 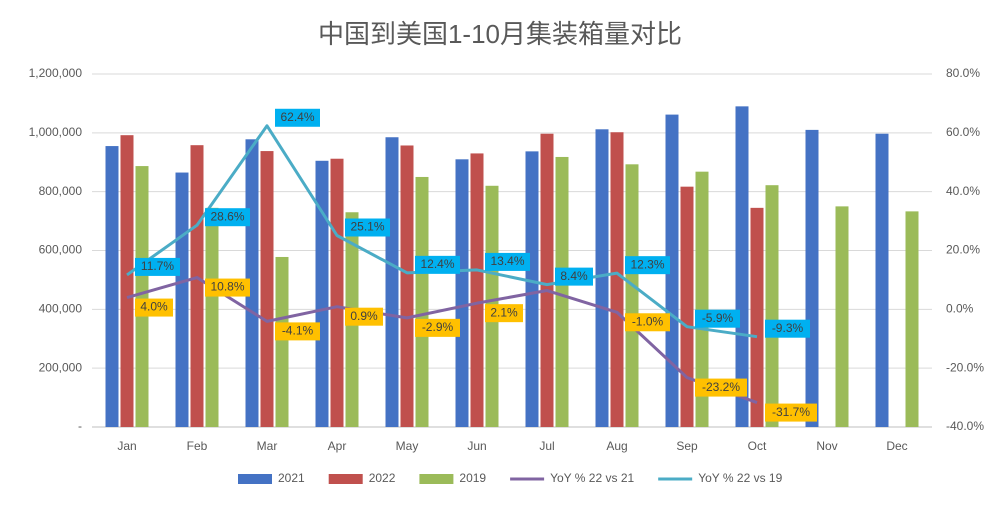 I want to click on x-tick-label: Nov, so click(x=826, y=446).